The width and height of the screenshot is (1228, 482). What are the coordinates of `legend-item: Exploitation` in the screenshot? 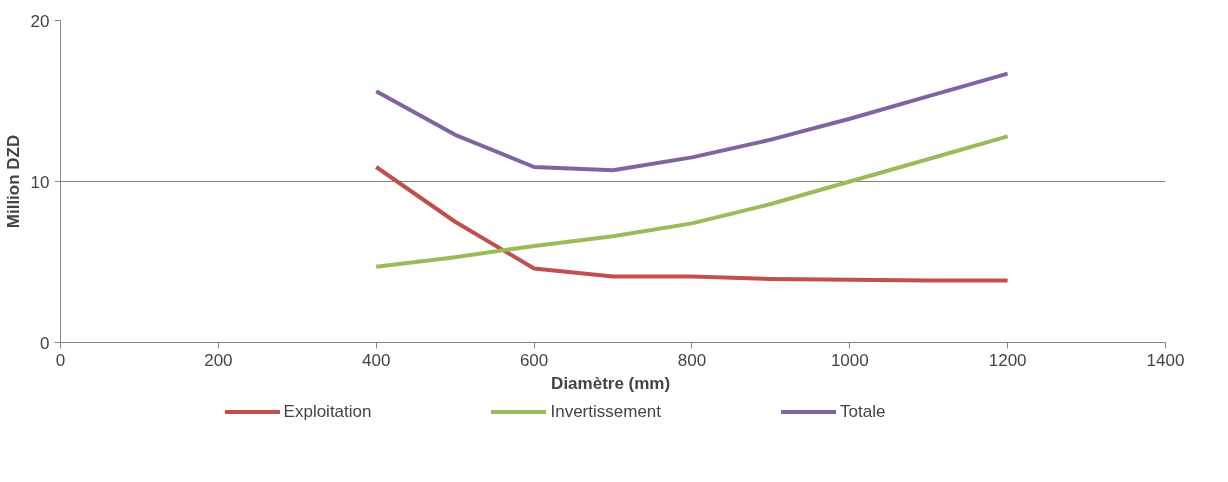 It's located at (298, 412).